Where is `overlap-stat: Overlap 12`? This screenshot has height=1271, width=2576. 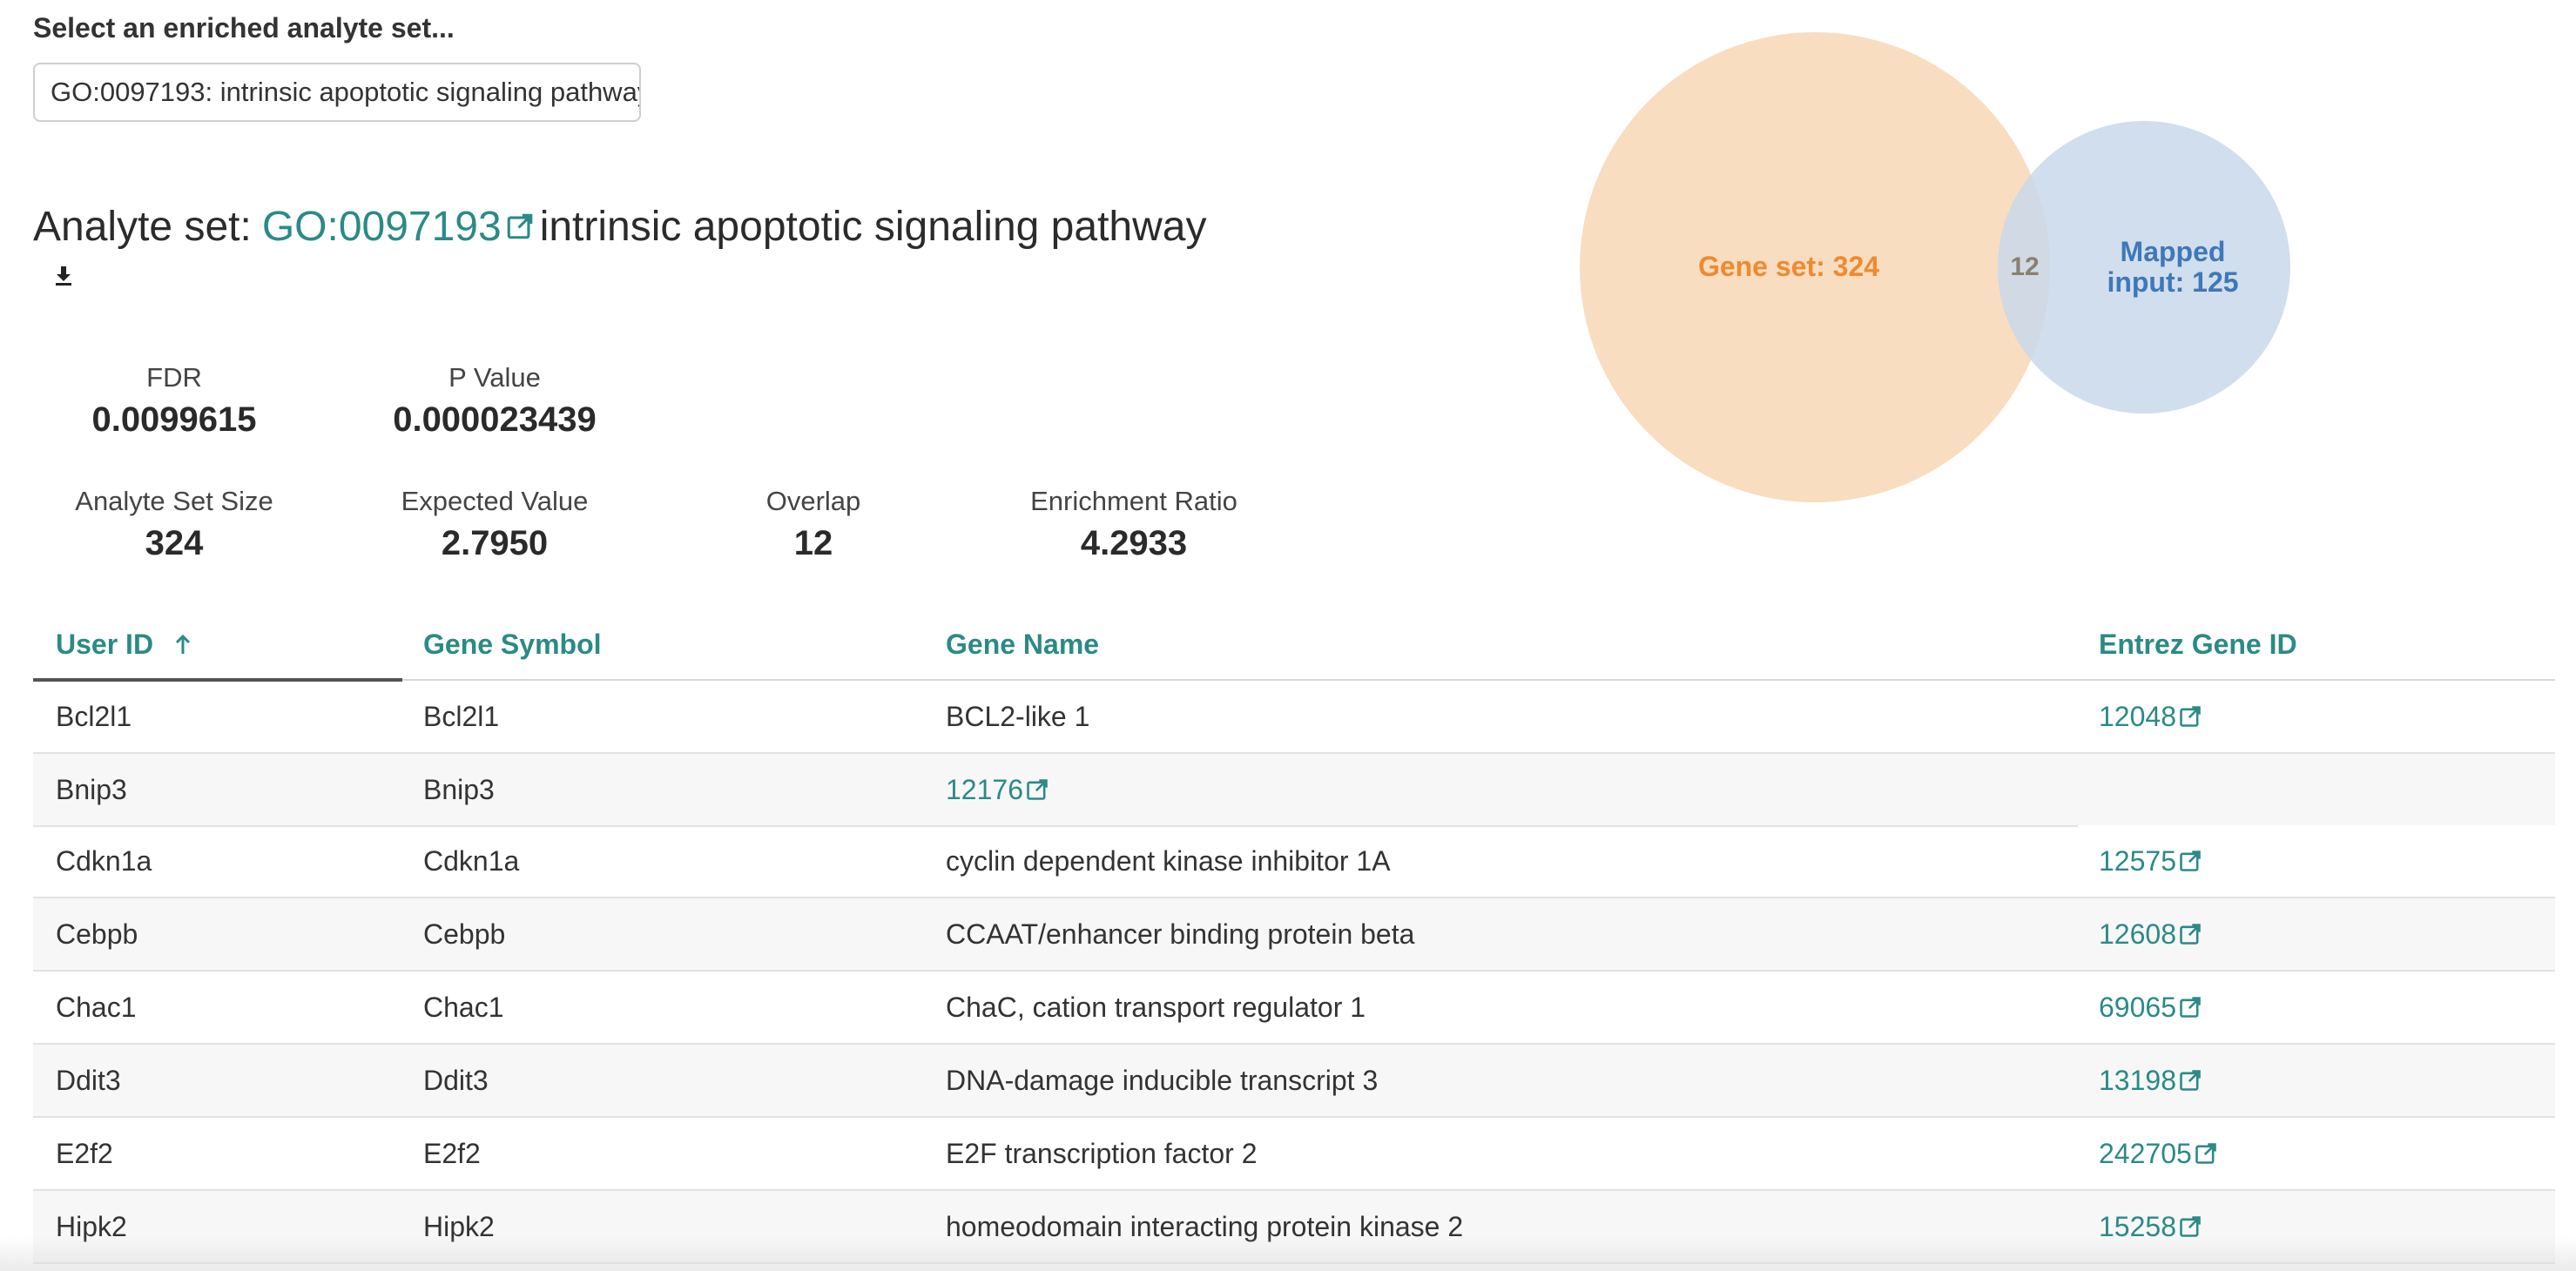
overlap-stat: Overlap 12 is located at coordinates (813, 524).